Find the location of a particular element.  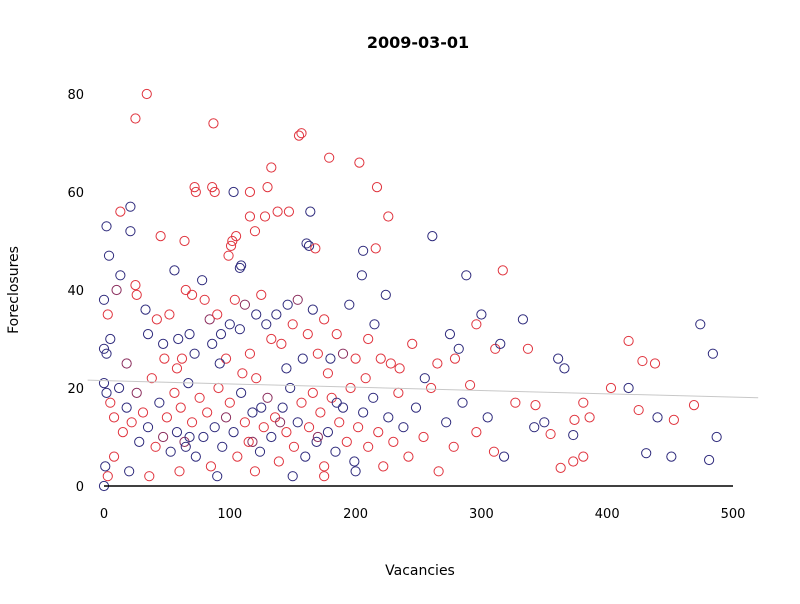

x-tick-label: 100 is located at coordinates (229, 514).